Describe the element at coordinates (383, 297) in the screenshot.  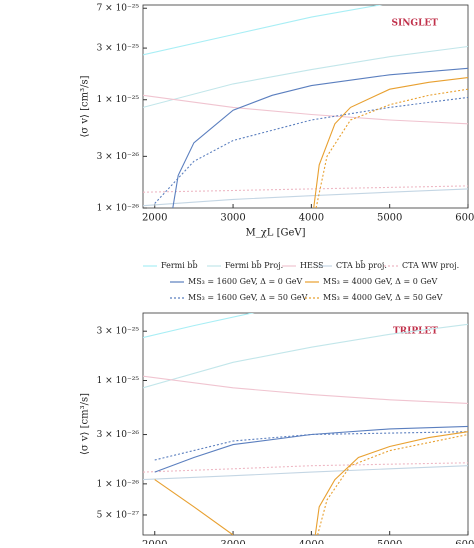
I see `legend-label: MS₃ = 4000 GeV, Δ = 50 GeV` at that location.